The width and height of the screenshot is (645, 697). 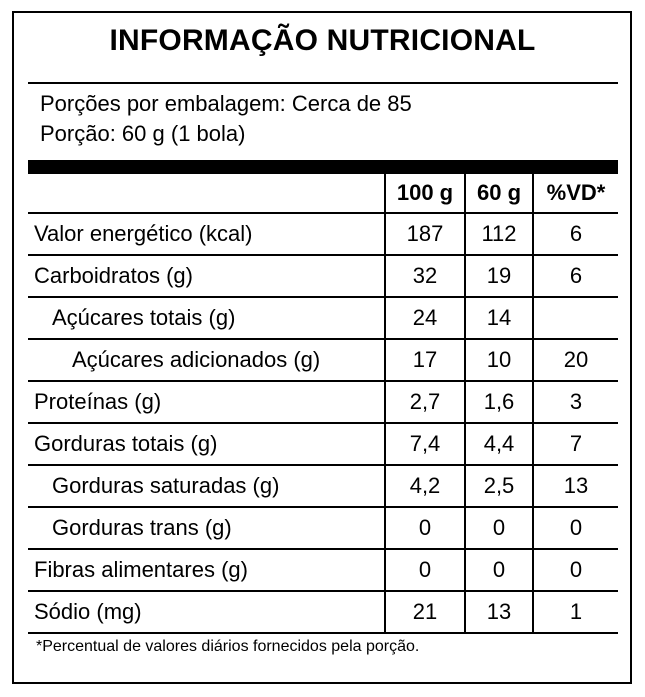 What do you see at coordinates (323, 83) in the screenshot?
I see `title-divider` at bounding box center [323, 83].